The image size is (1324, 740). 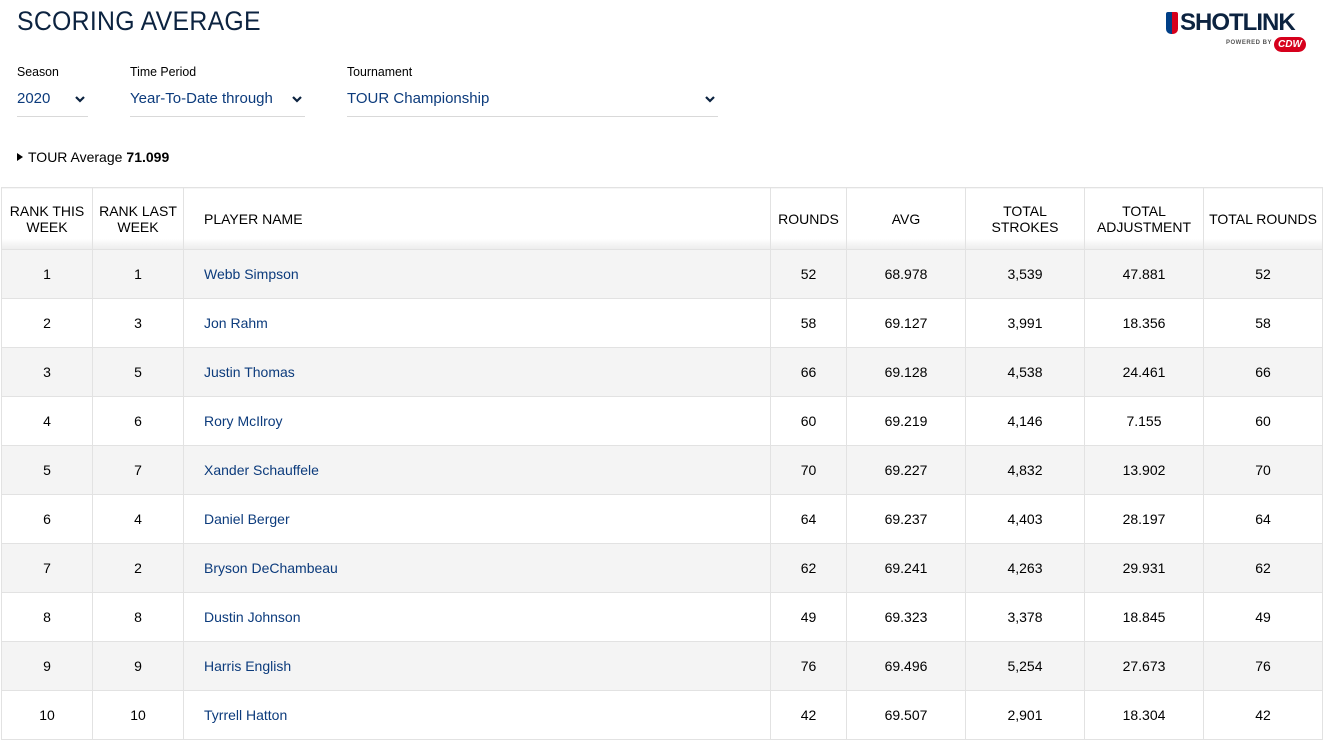 I want to click on season-filter: Season 2020, so click(x=52, y=90).